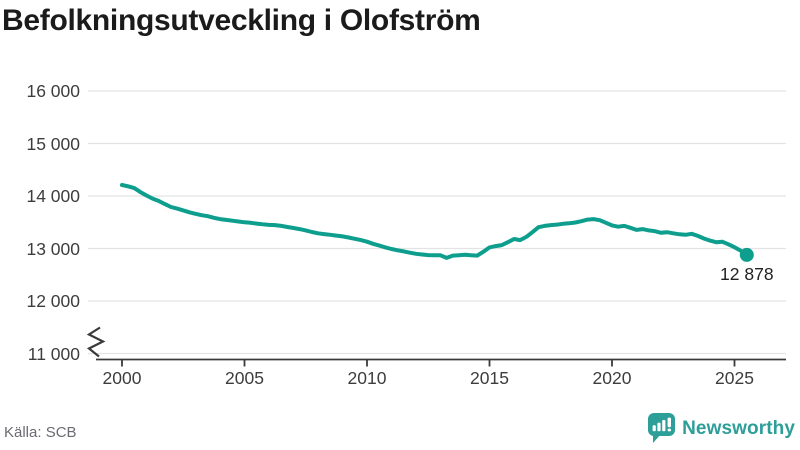 The height and width of the screenshot is (450, 800). Describe the element at coordinates (244, 378) in the screenshot. I see `x-axis-tick-label: 2005` at that location.